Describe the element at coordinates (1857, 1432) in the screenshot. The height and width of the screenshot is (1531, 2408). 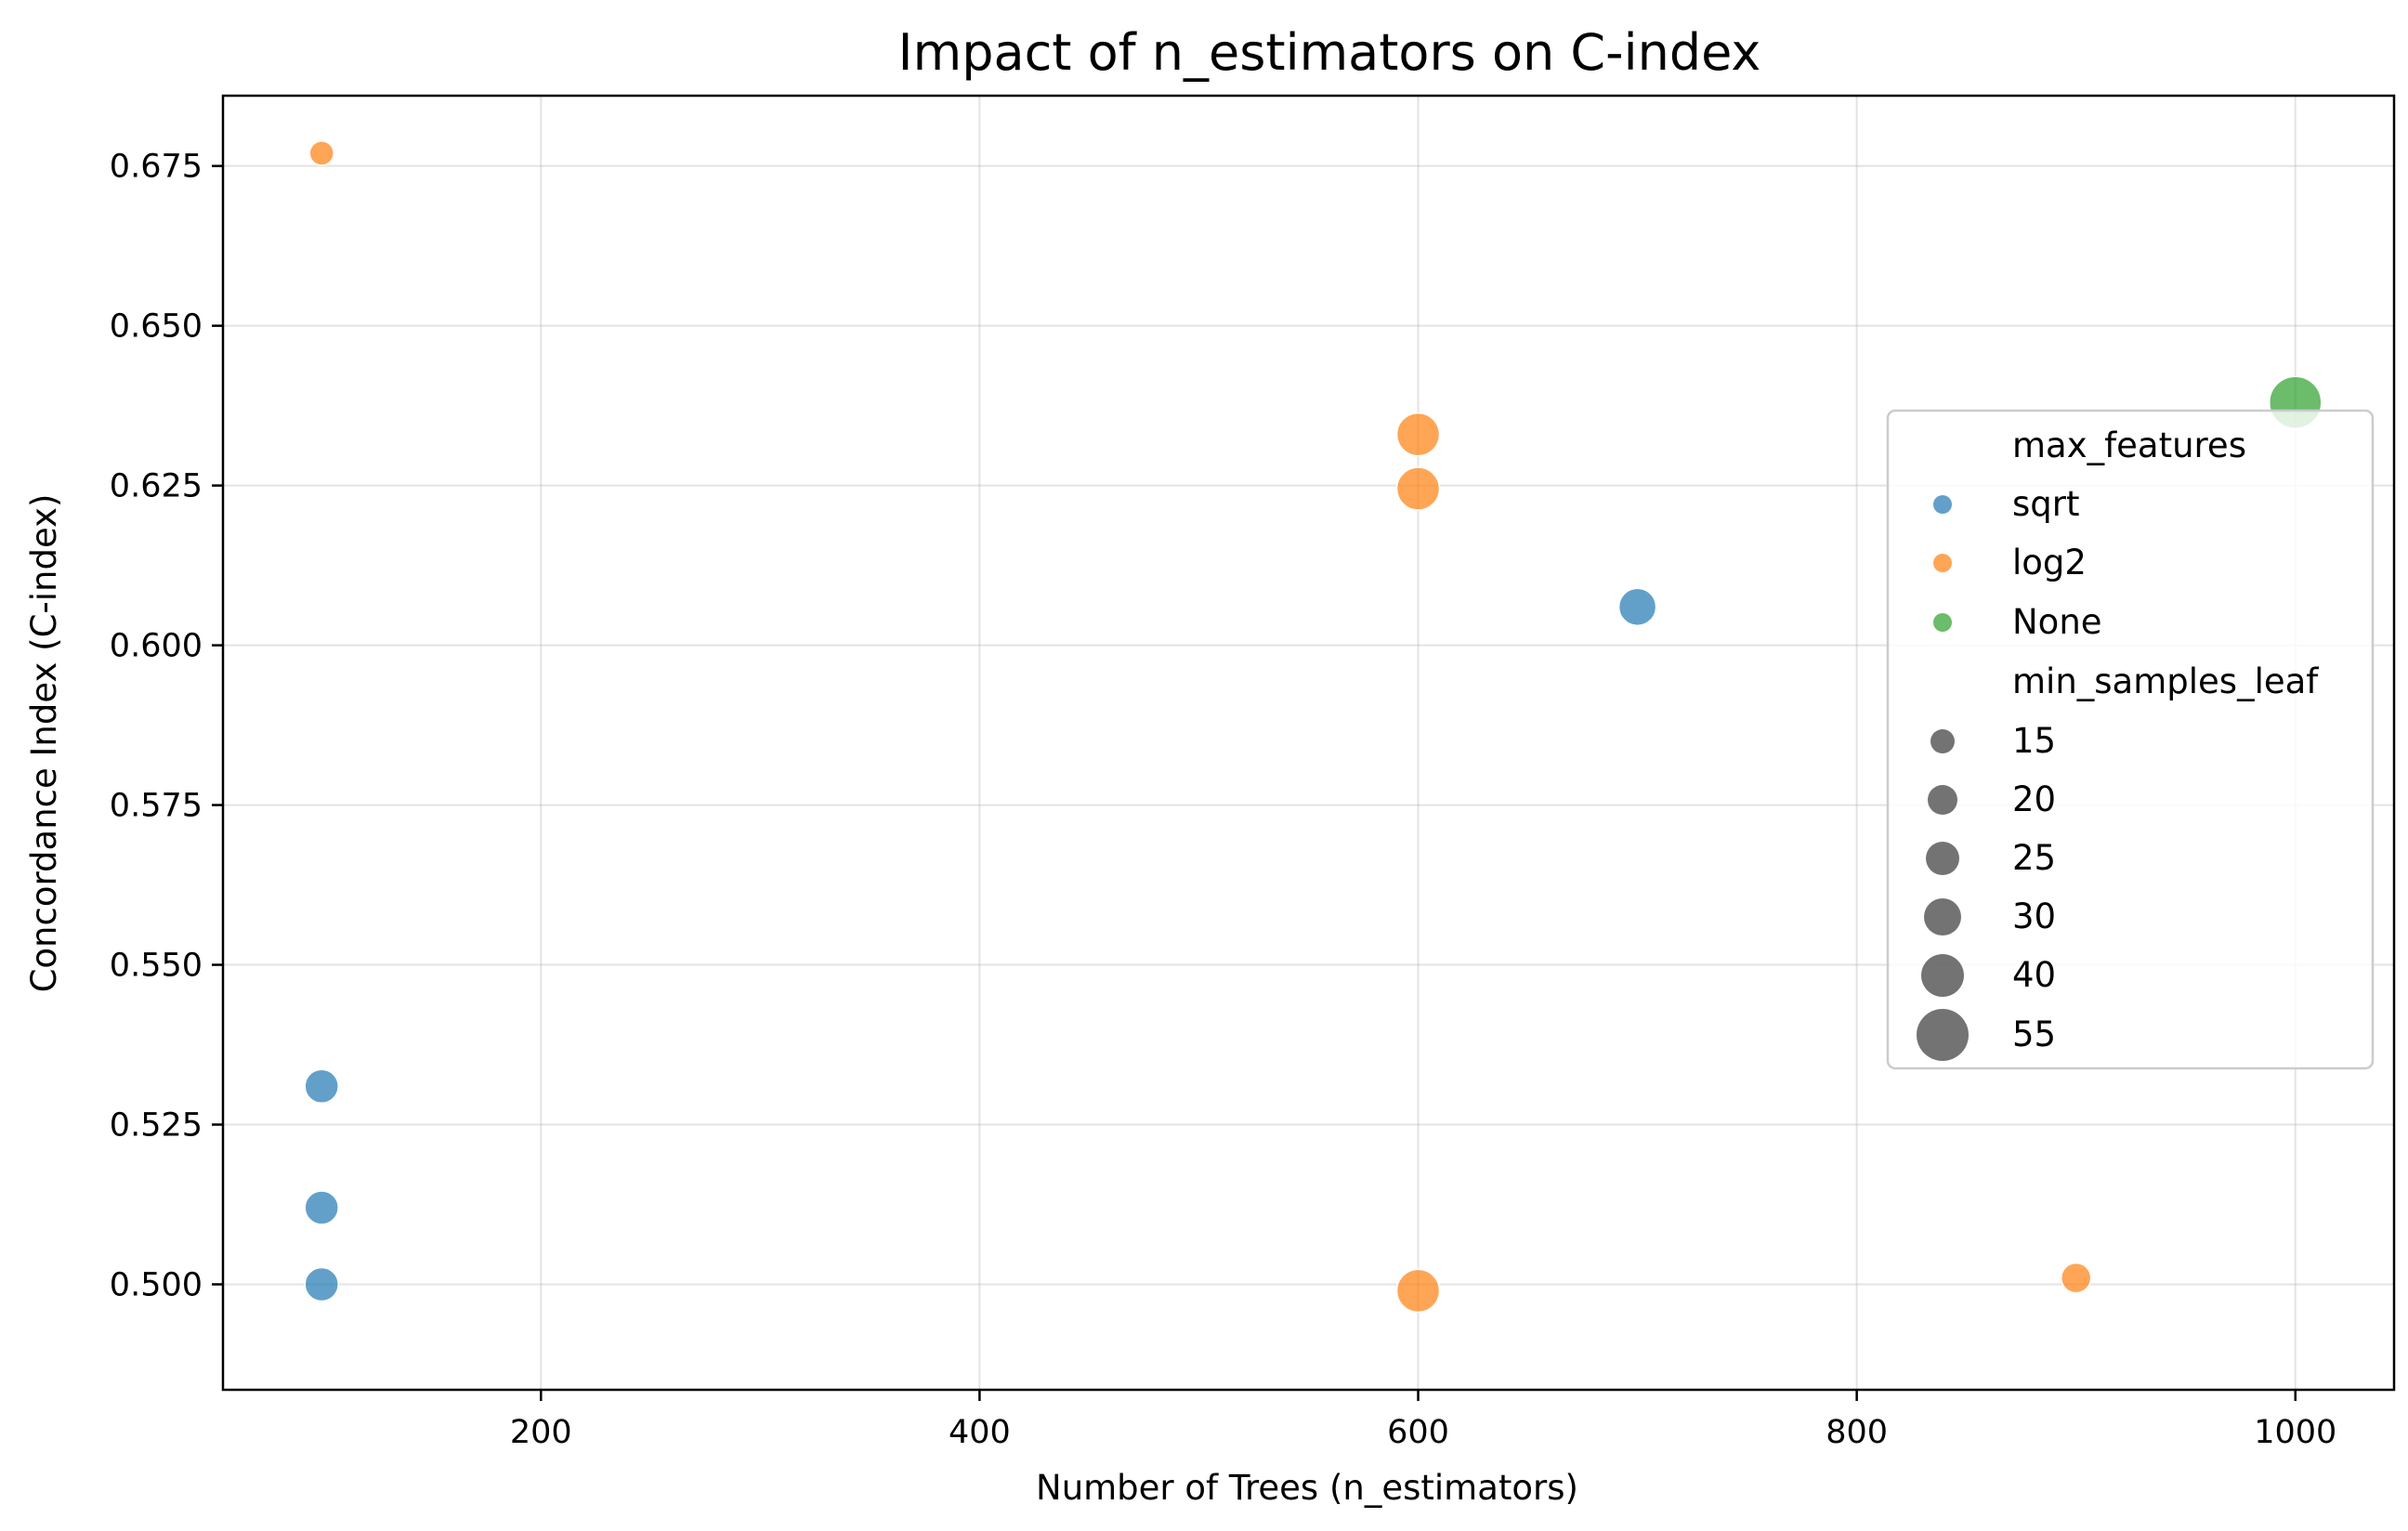
I see `x-tick-label: 800` at that location.